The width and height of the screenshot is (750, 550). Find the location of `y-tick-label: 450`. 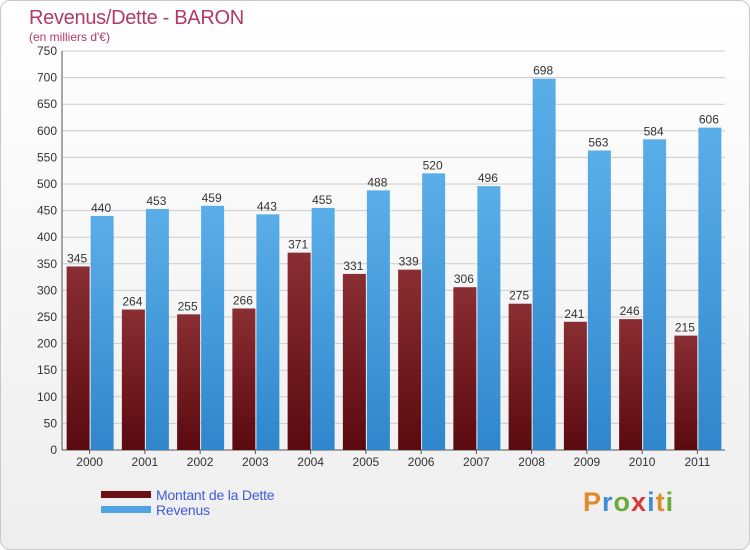

y-tick-label: 450 is located at coordinates (47, 211).